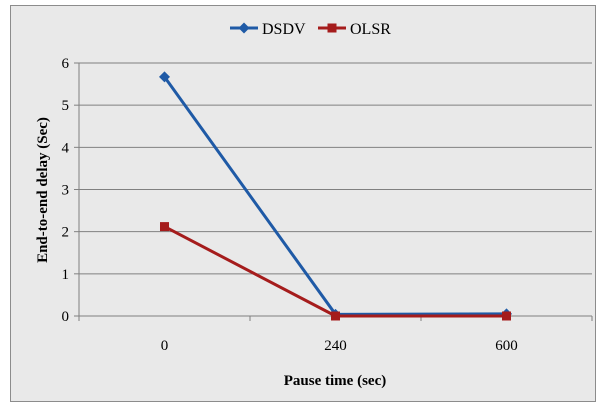 The image size is (606, 411). I want to click on y-tick-label: 4, so click(66, 148).